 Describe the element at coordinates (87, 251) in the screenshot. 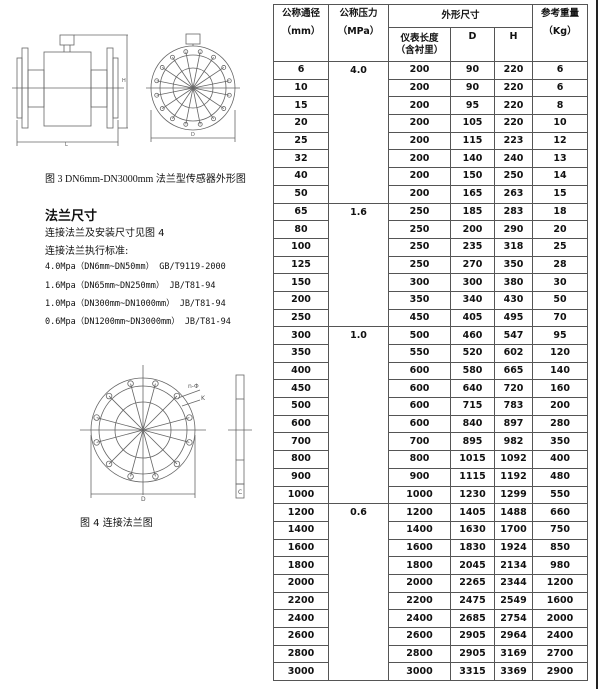

I see `flange-line2: 连接法兰执行标准:` at that location.